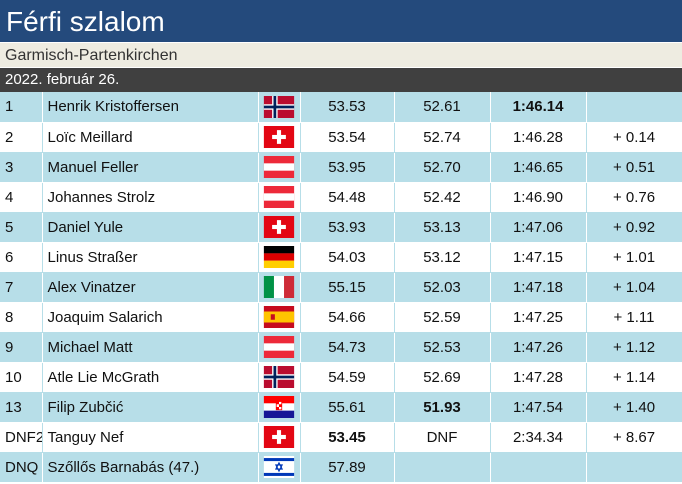  What do you see at coordinates (634, 227) in the screenshot?
I see `time-difference: + 0.92` at bounding box center [634, 227].